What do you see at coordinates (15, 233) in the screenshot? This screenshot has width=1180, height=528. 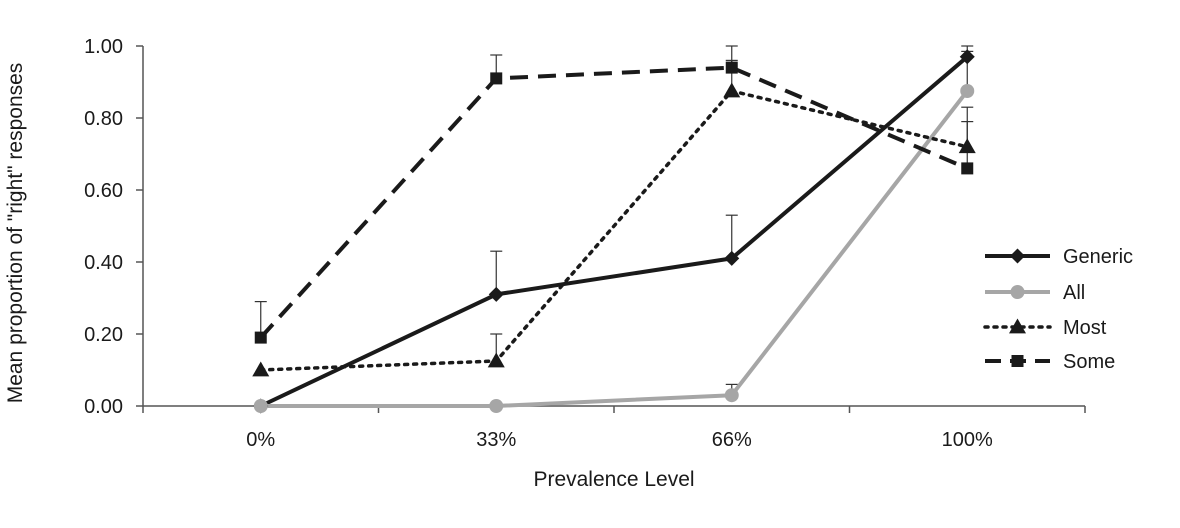 I see `y-axis-title: Mean proportion of "right" responses` at bounding box center [15, 233].